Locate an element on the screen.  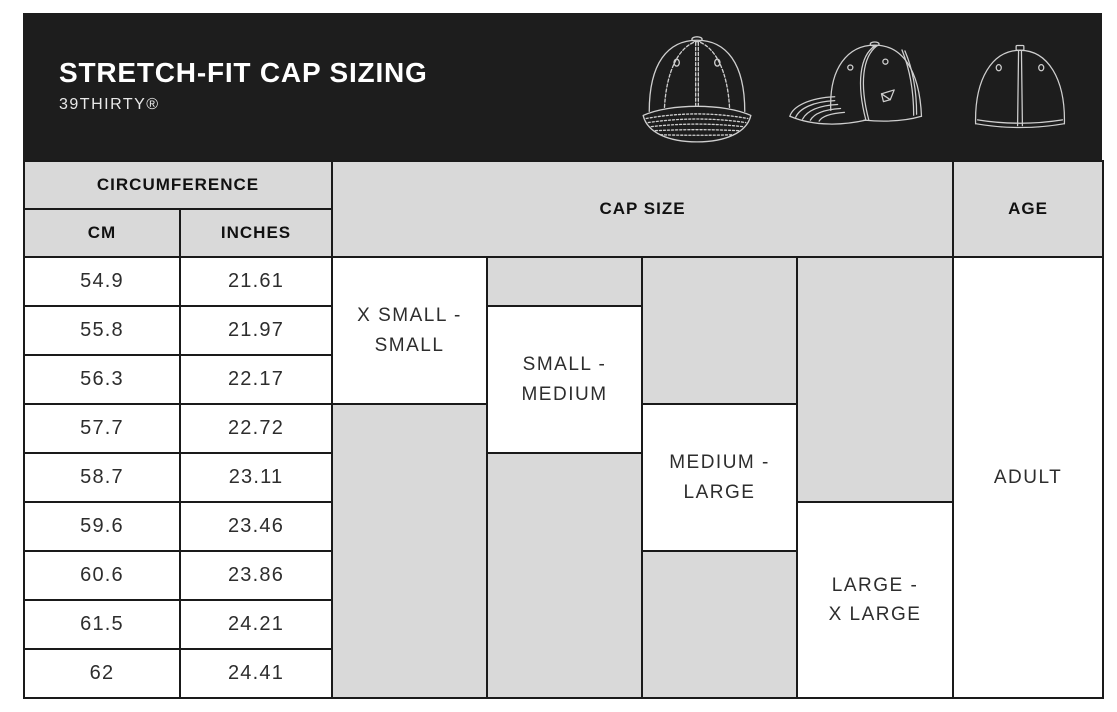
header-inches: INCHES is located at coordinates (256, 233).